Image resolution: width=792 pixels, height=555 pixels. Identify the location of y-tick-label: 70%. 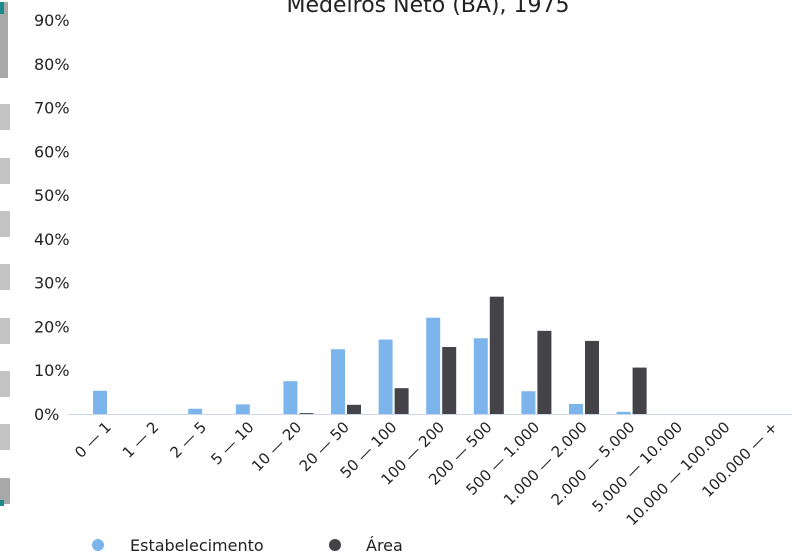
(52, 108).